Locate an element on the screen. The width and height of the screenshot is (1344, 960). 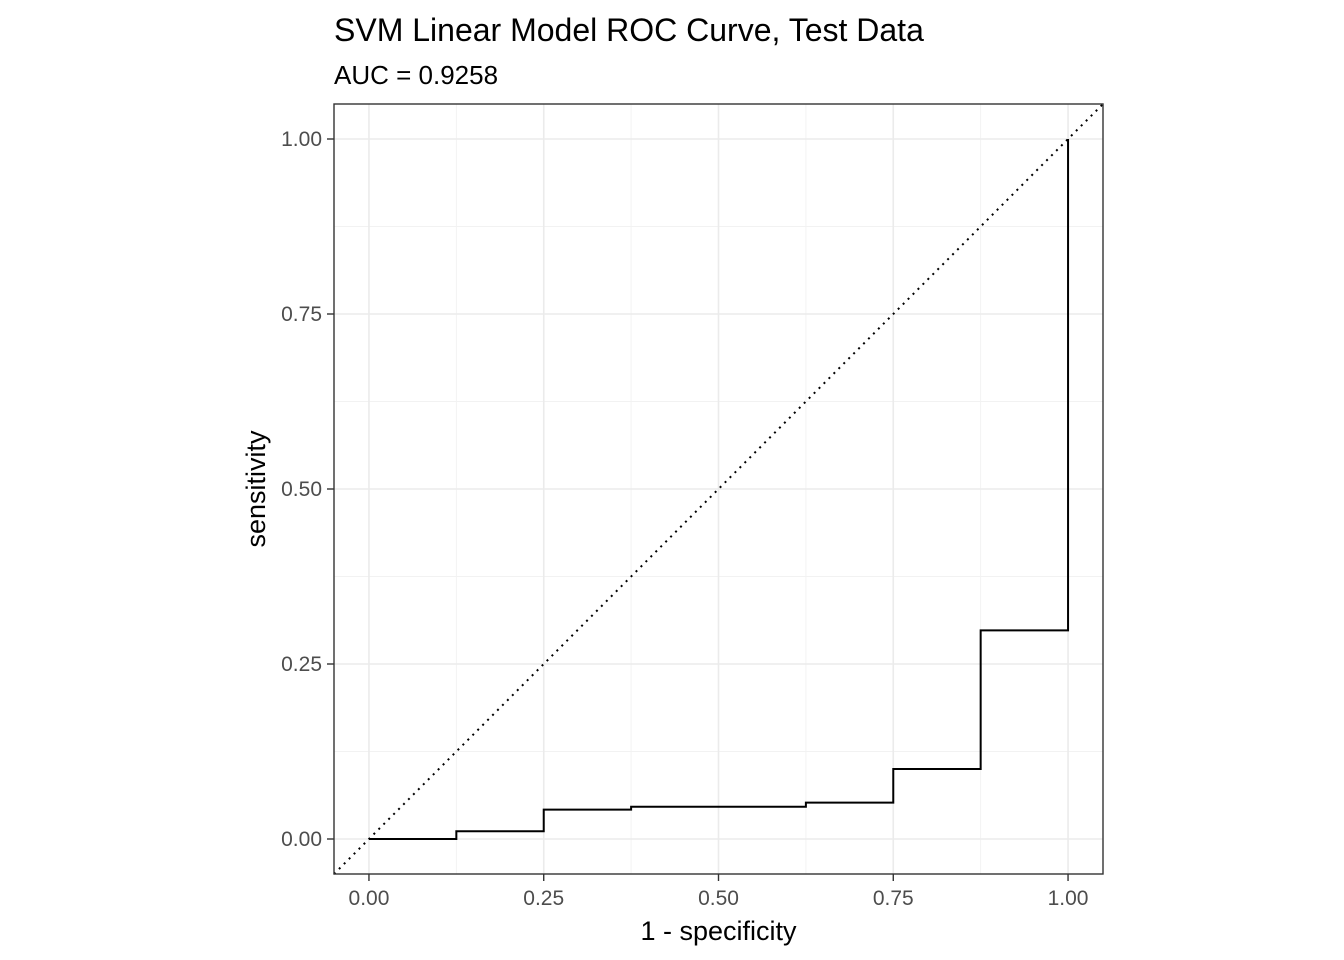
y-tick-label: 0.50 is located at coordinates (301, 489).